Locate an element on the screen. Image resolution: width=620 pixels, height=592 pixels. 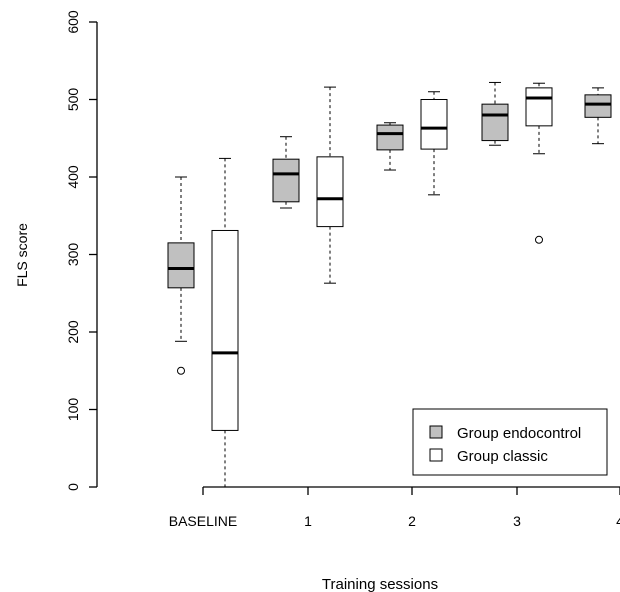
box-endocontrol-baseline is located at coordinates (181, 275).